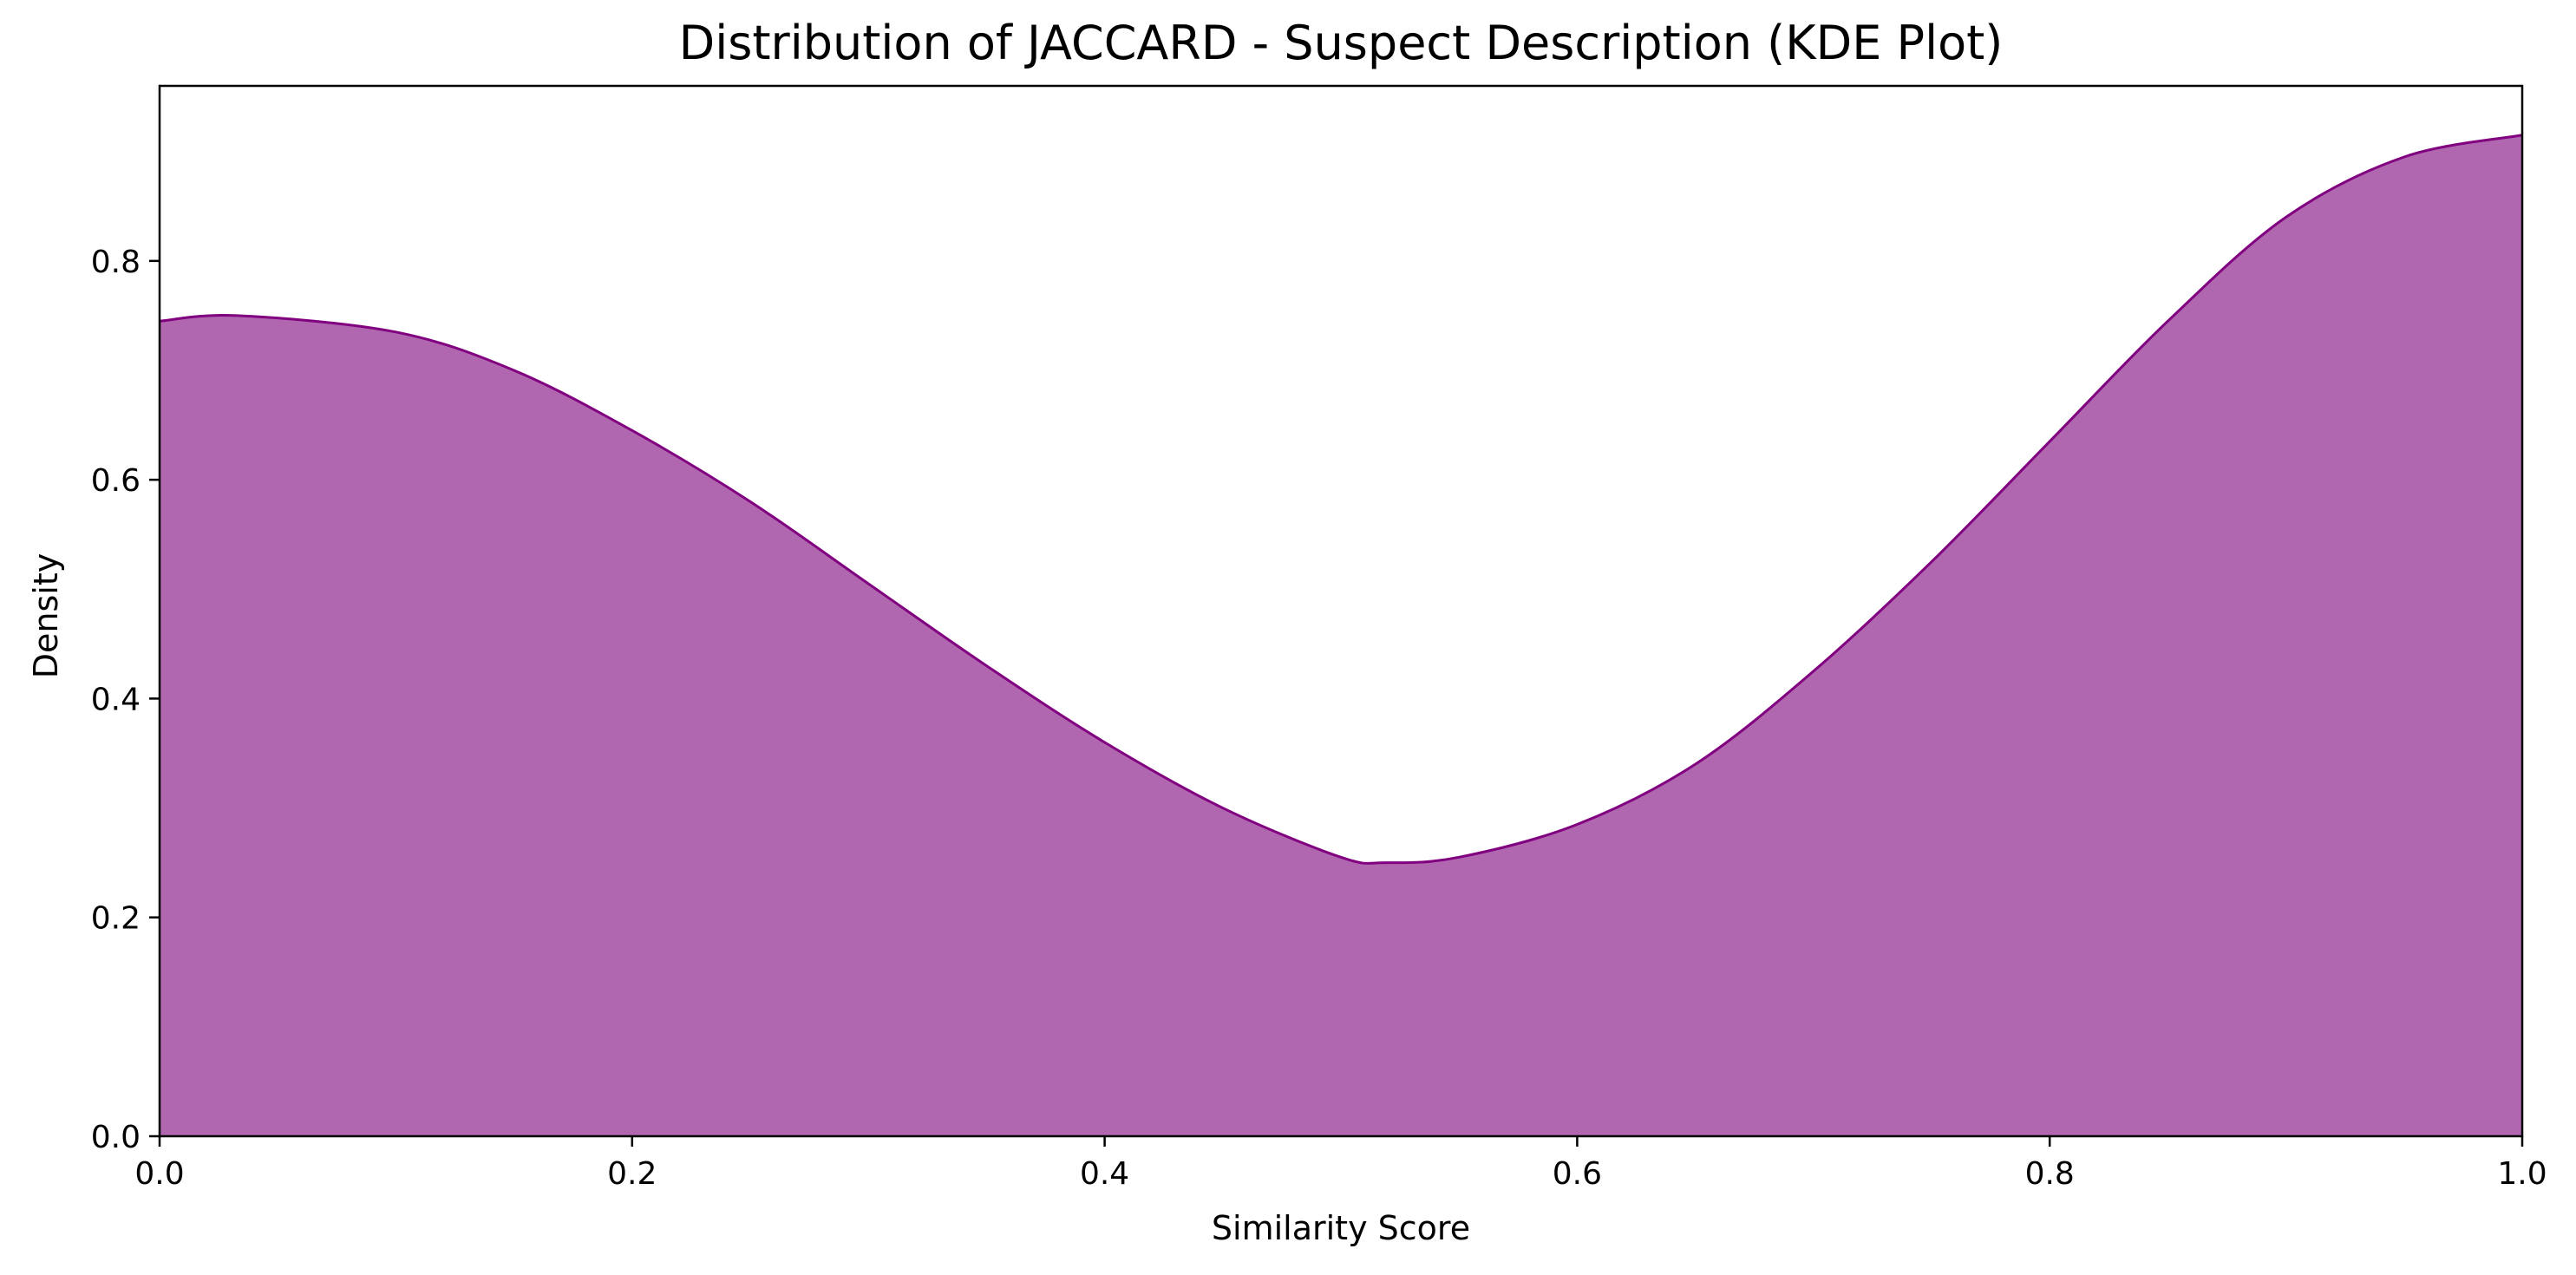 Image resolution: width=2576 pixels, height=1275 pixels. I want to click on y-tick-label: 0.6, so click(116, 481).